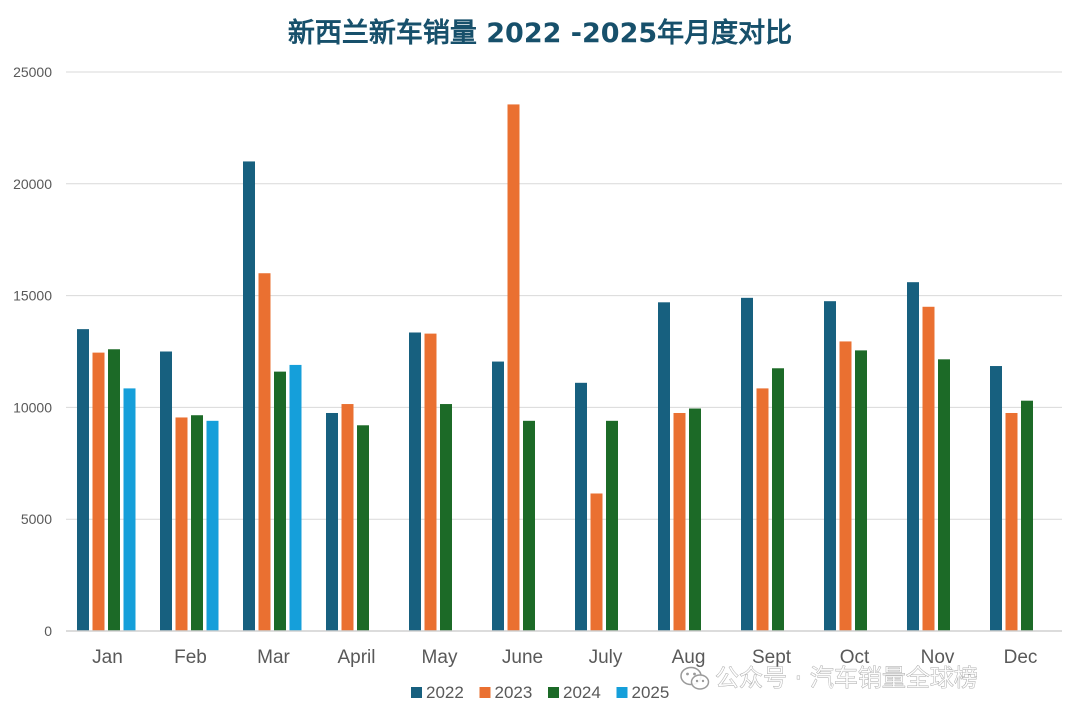 This screenshot has width=1080, height=717. What do you see at coordinates (48, 631) in the screenshot?
I see `y-tick-label: 0` at bounding box center [48, 631].